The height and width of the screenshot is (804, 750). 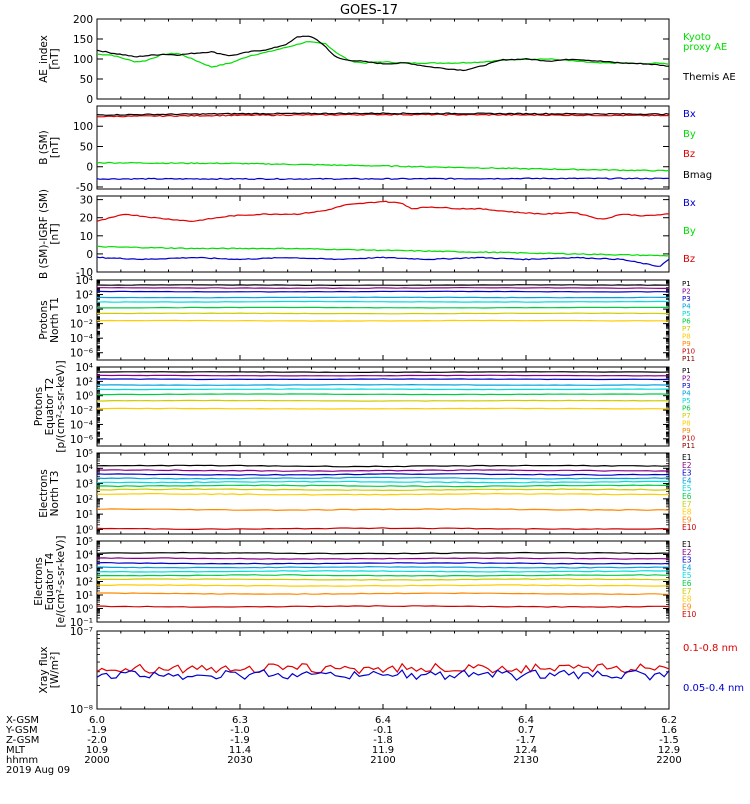 I want to click on legend-label: Kyoto, so click(x=697, y=37).